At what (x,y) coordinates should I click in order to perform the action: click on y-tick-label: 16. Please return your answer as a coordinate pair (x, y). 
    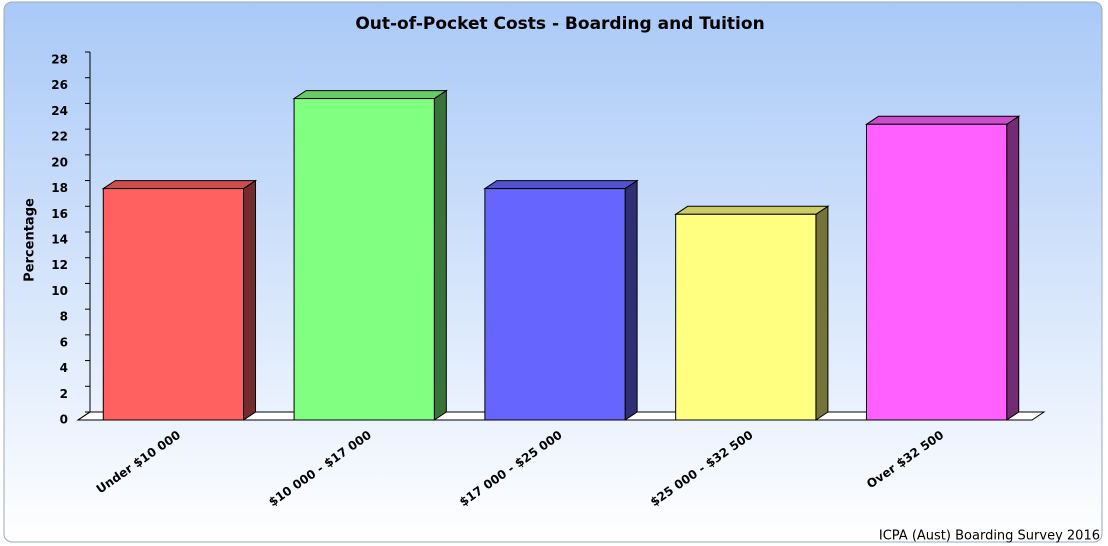
    Looking at the image, I should click on (59, 214).